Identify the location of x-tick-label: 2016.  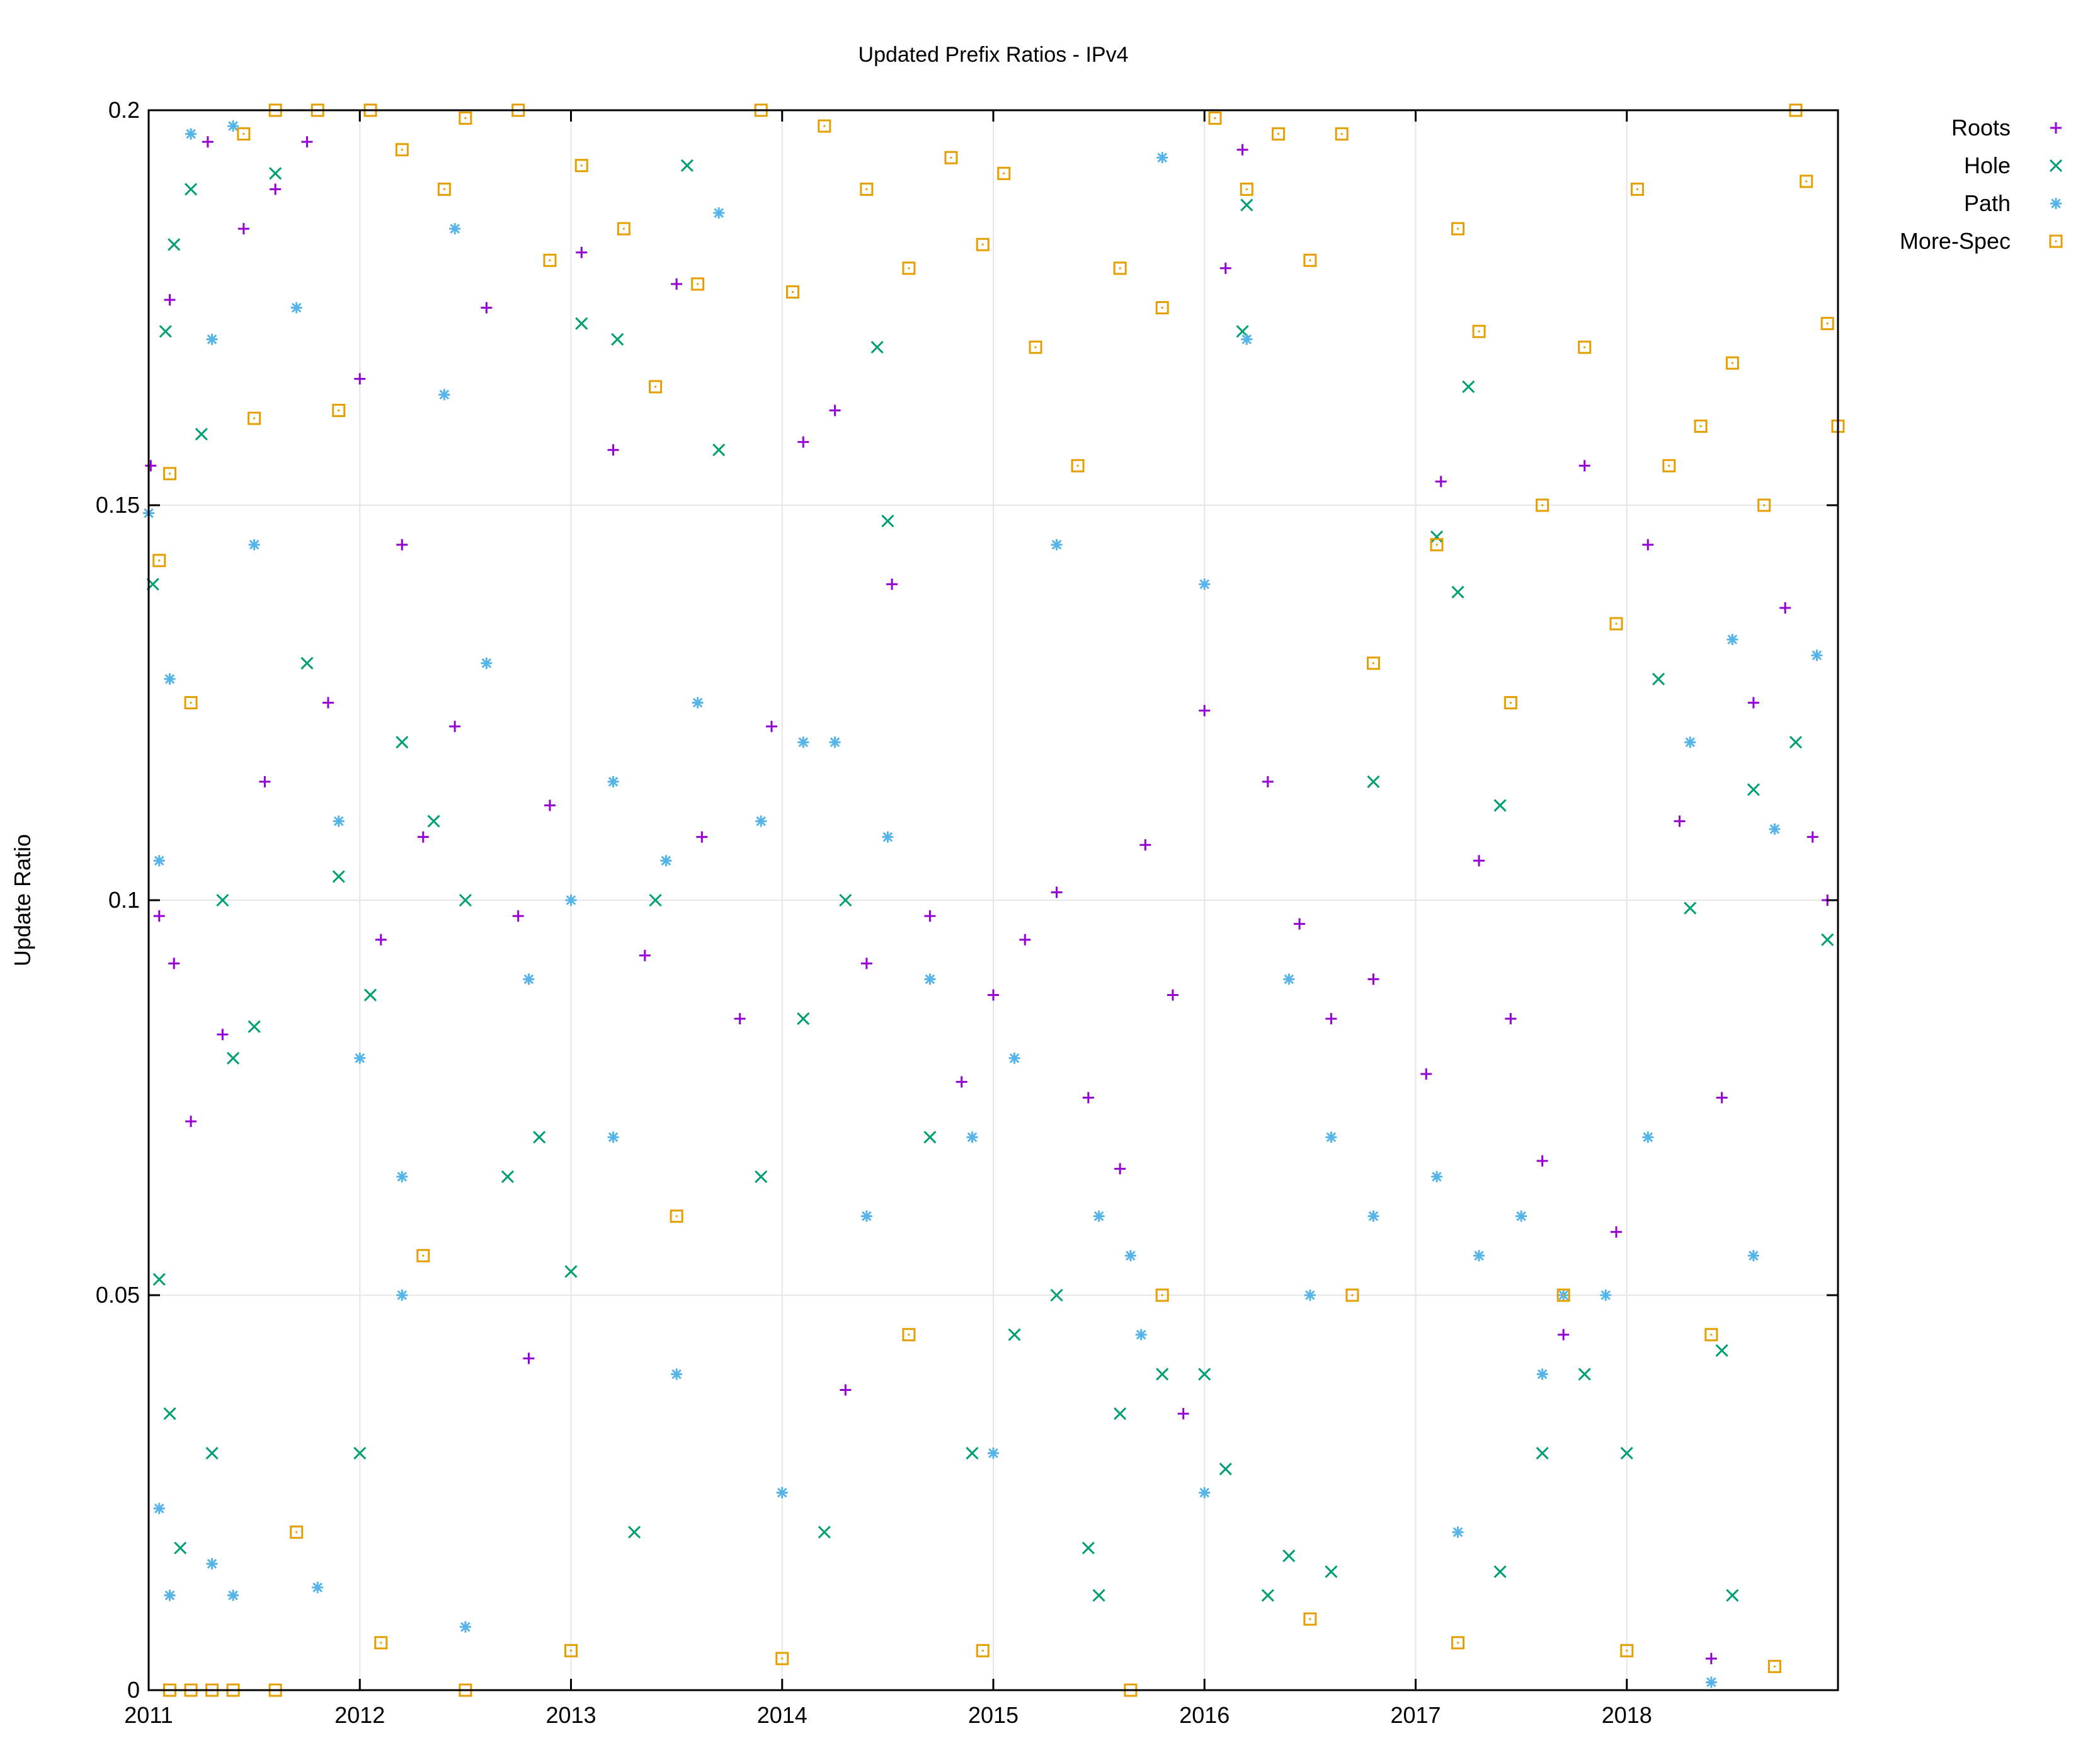
(1205, 1715).